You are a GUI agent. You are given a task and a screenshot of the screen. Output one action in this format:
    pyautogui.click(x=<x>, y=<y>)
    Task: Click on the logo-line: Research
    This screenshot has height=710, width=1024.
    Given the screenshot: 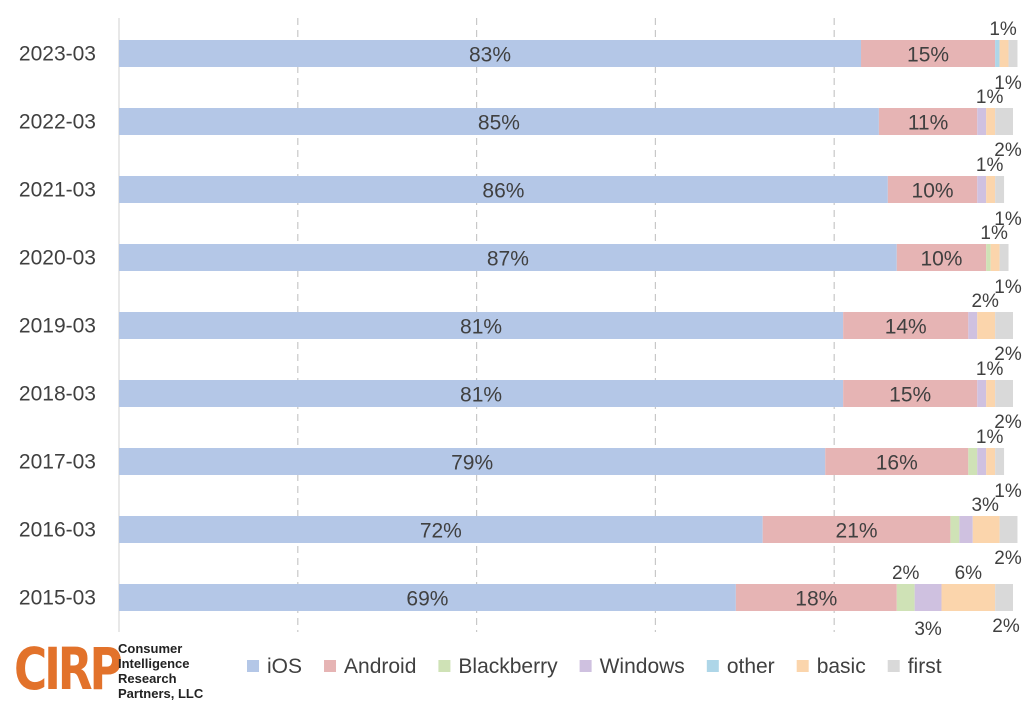 What is the action you would take?
    pyautogui.click(x=147, y=678)
    